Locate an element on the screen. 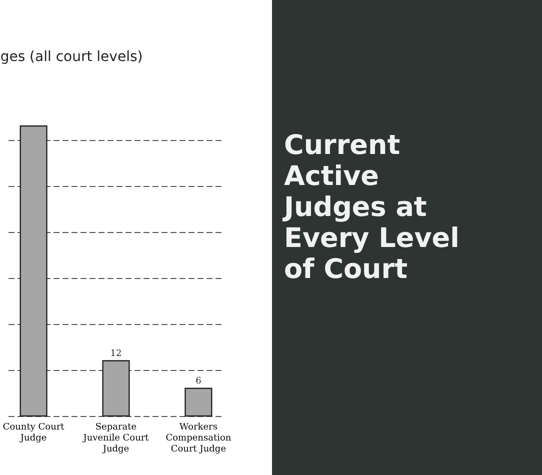 The width and height of the screenshot is (542, 475). x-tick-label: County Court Judge is located at coordinates (33, 433).